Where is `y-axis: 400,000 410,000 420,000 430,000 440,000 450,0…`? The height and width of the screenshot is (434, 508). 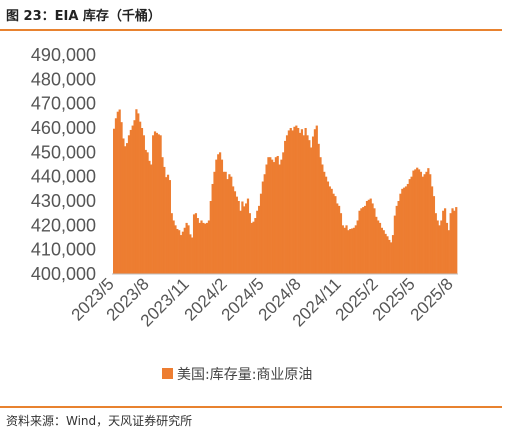 y-axis: 400,000 410,000 420,000 430,000 440,000 450,0… is located at coordinates (63, 164).